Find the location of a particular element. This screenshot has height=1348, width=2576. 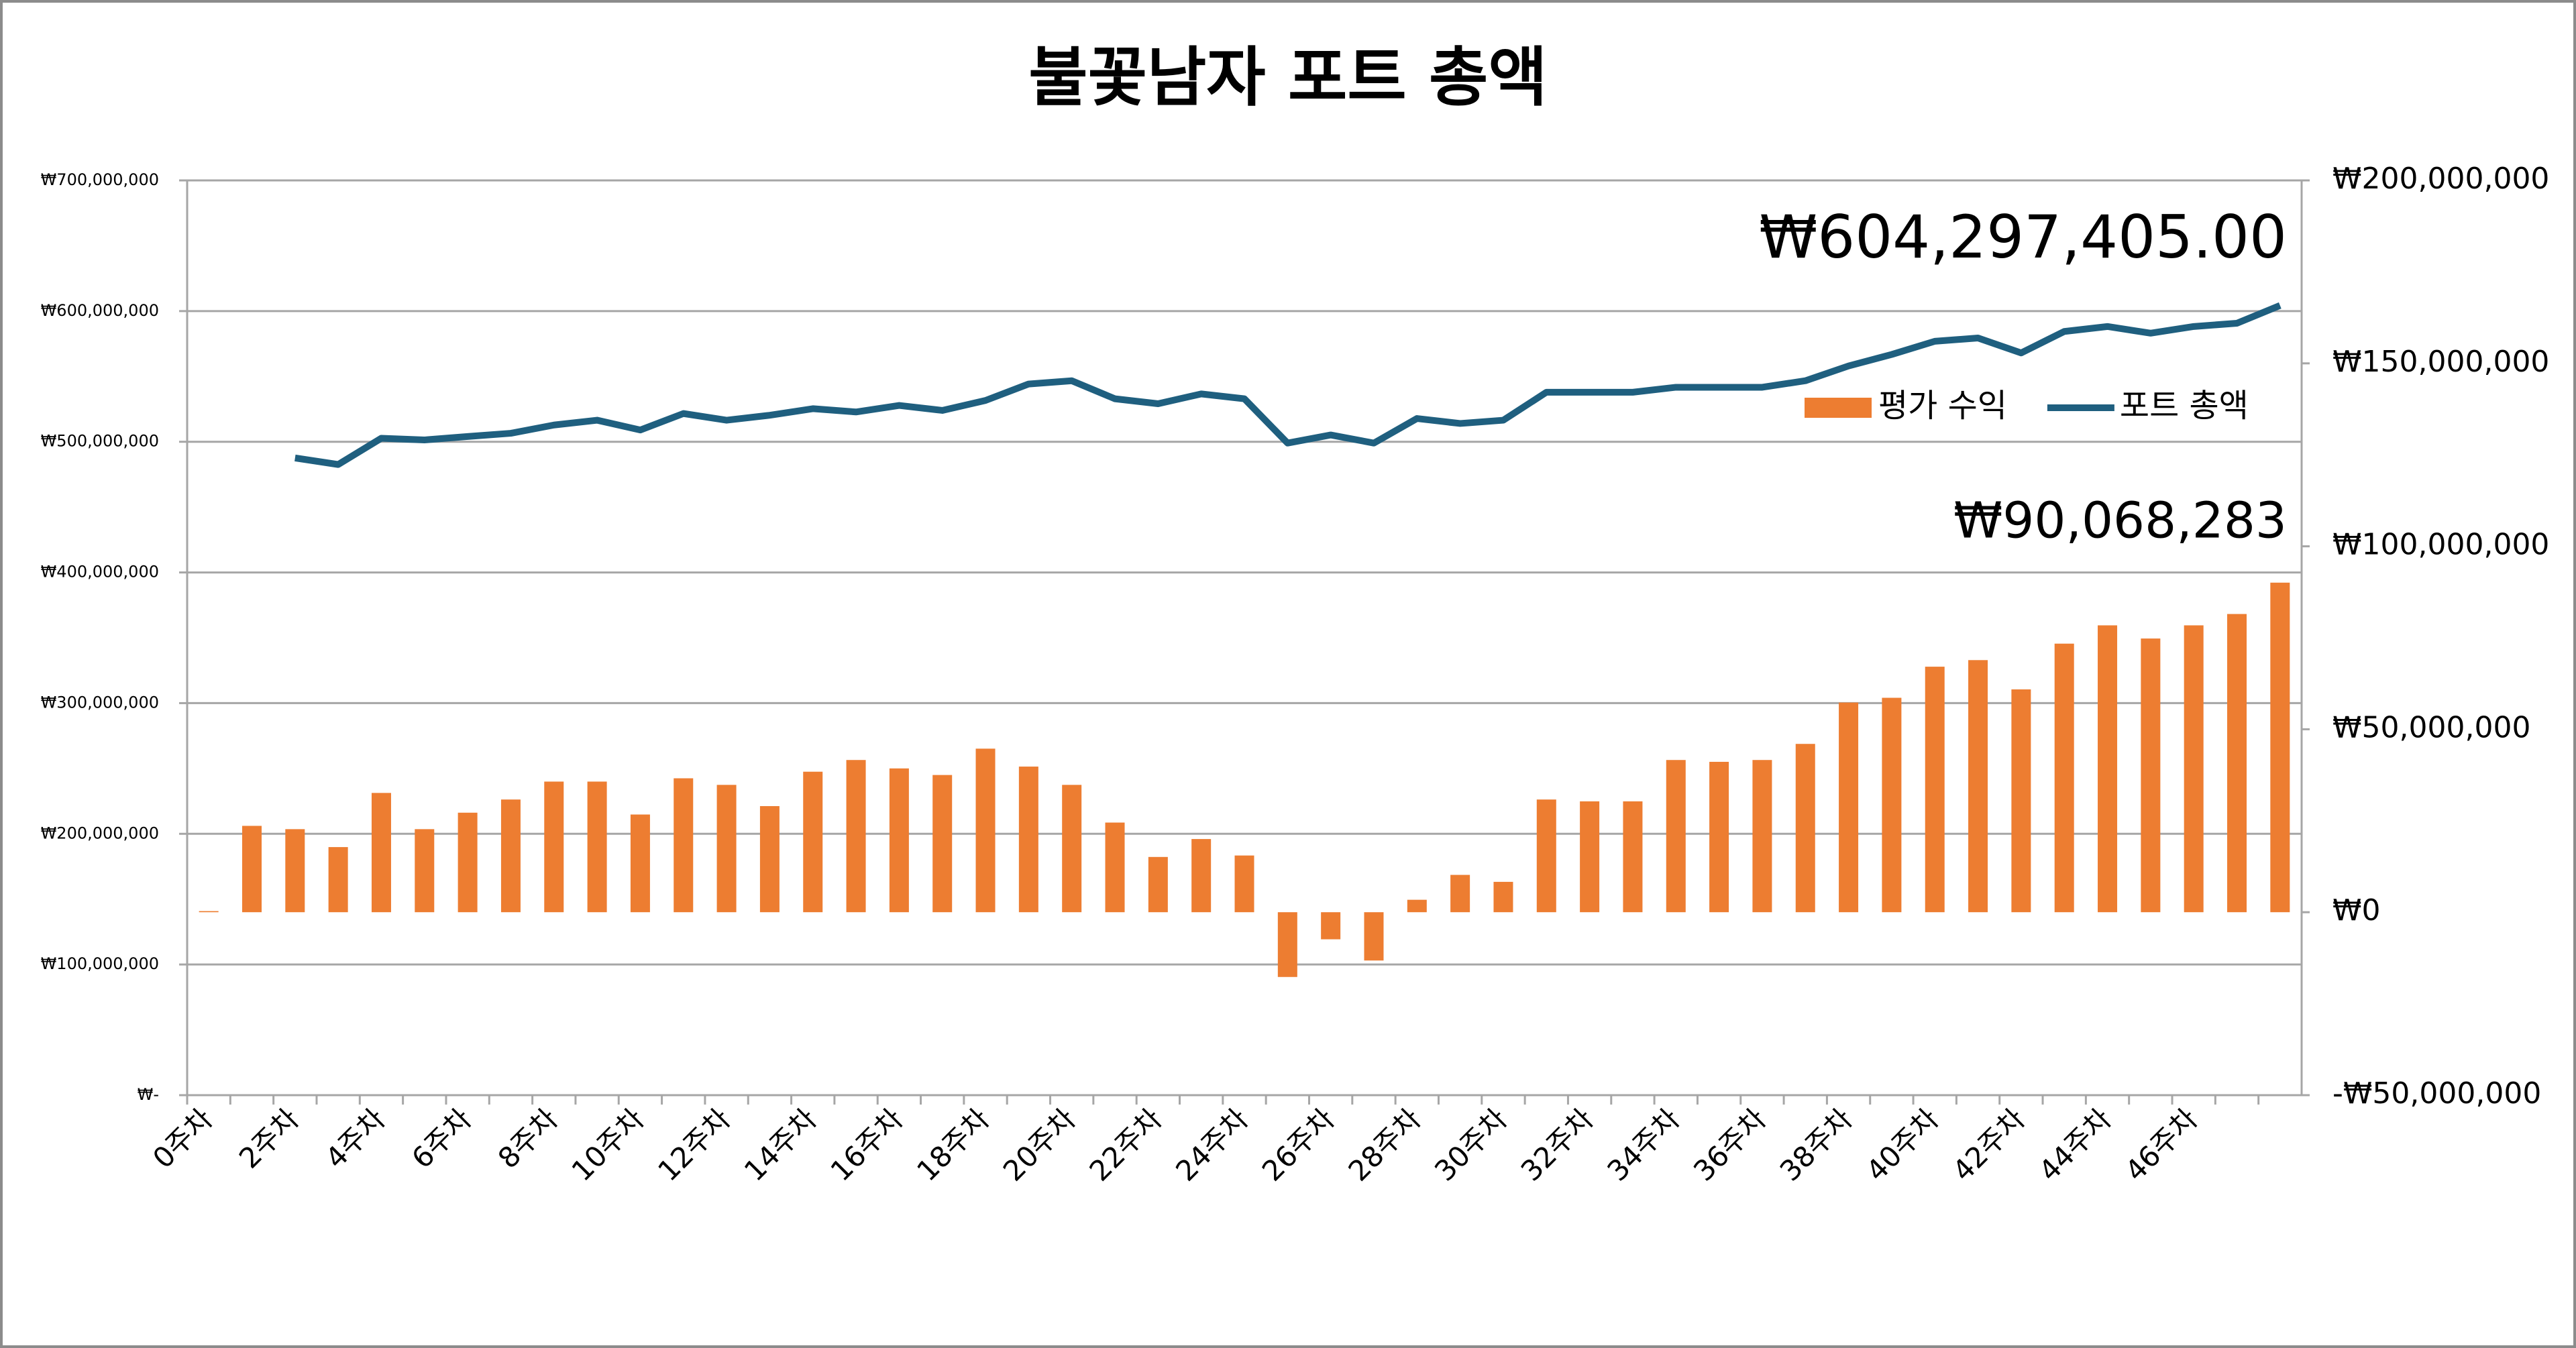

legend-label: 평가 수익 is located at coordinates (1942, 406).